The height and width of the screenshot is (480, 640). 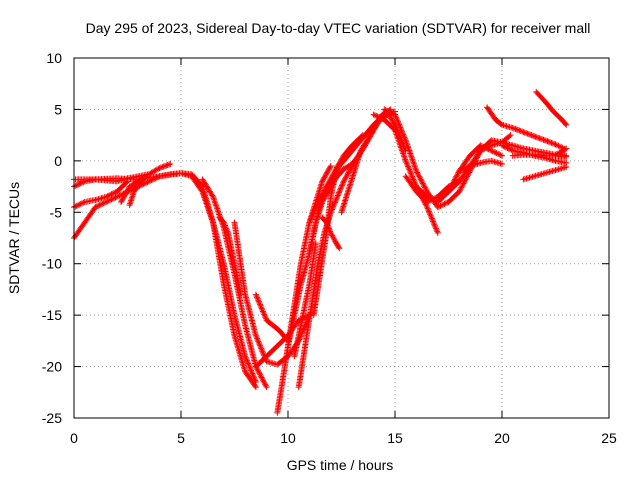 What do you see at coordinates (58, 161) in the screenshot?
I see `y-tick-label: 0` at bounding box center [58, 161].